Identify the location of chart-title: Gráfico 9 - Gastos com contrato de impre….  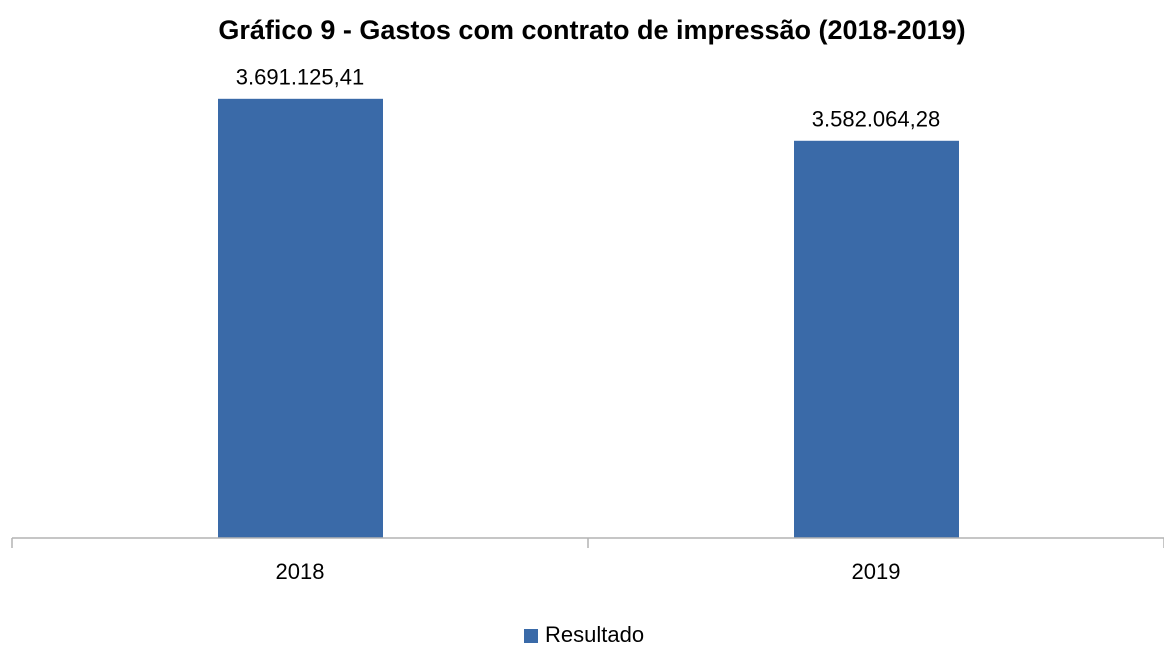
(591, 30).